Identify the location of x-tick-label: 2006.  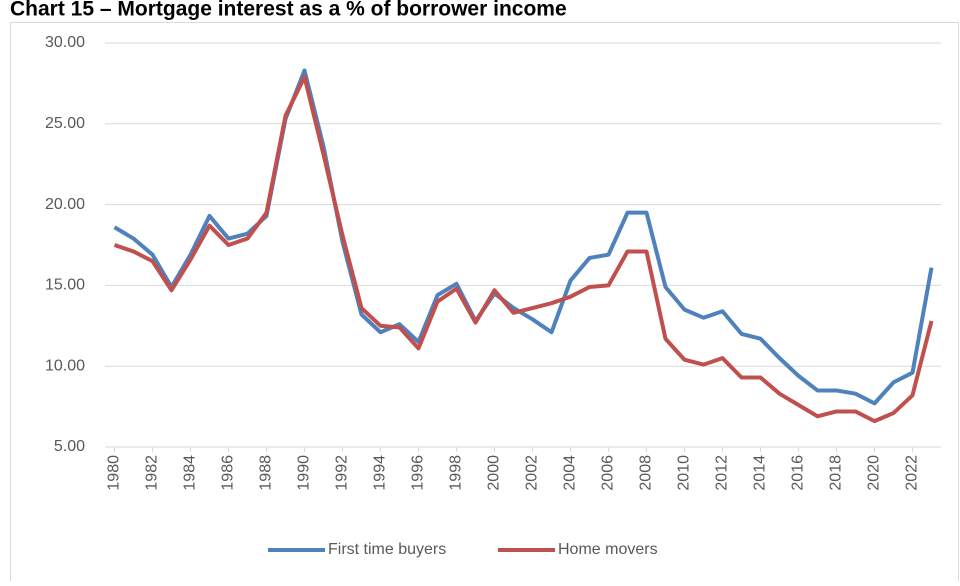
(608, 473).